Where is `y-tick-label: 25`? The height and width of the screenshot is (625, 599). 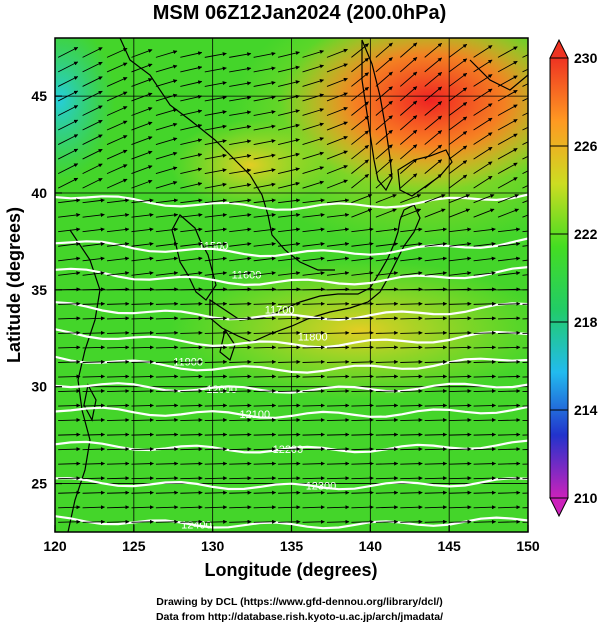 y-tick-label: 25 is located at coordinates (39, 484).